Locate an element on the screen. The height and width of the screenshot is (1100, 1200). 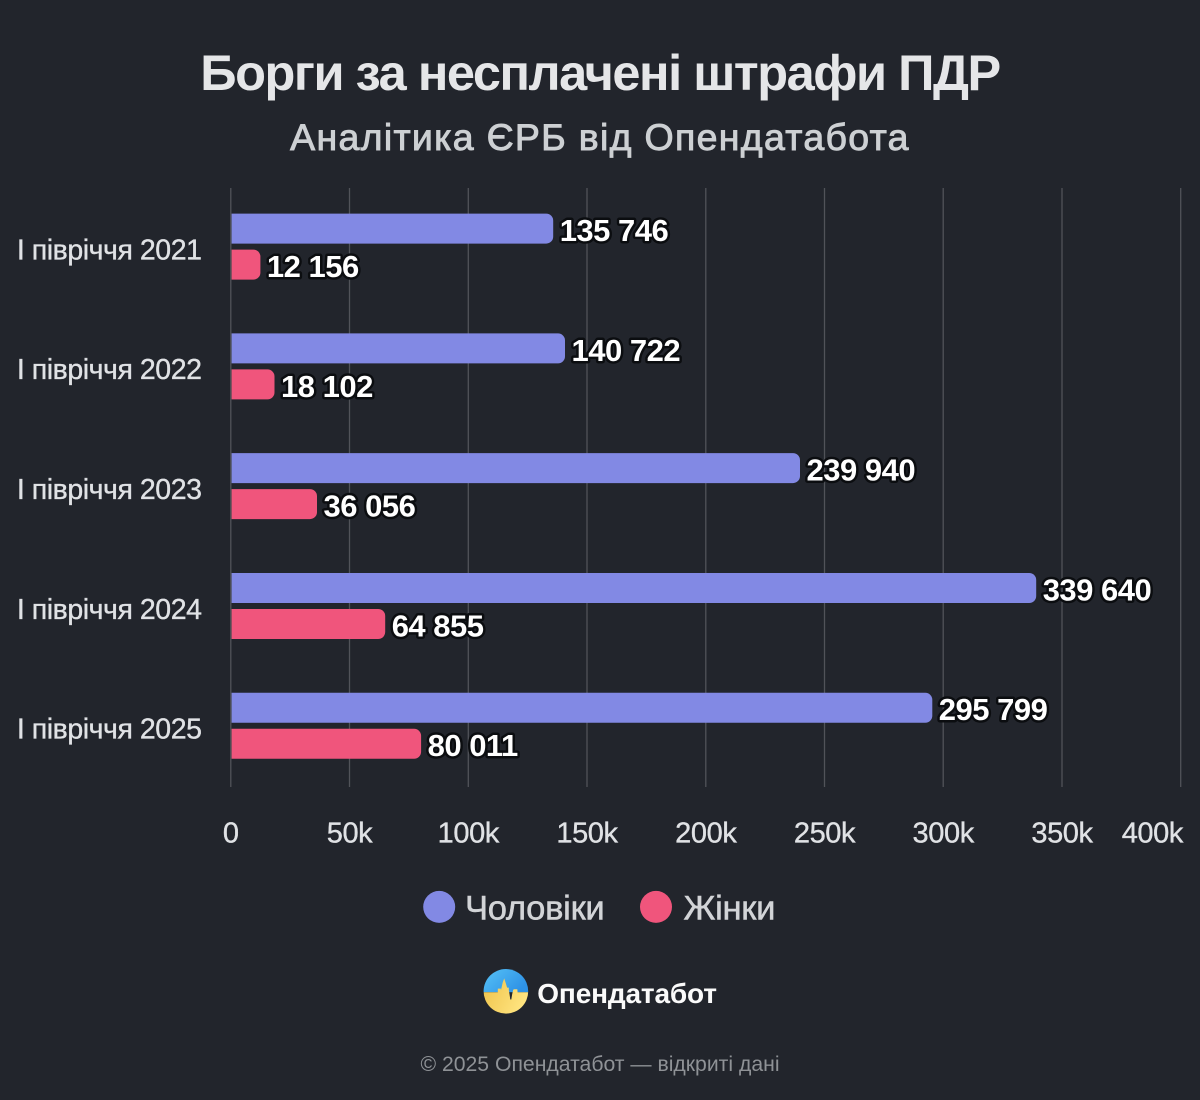
svg-text: Чоловіки is located at coordinates (534, 909).